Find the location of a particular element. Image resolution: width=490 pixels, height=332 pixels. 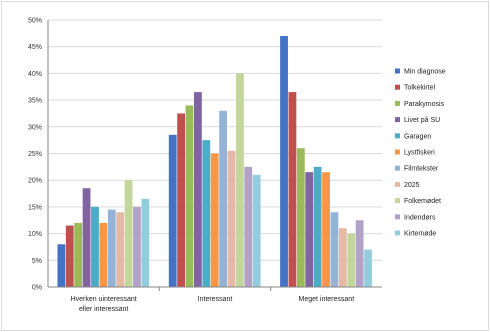

legend-label: Kirtemøde is located at coordinates (420, 234).